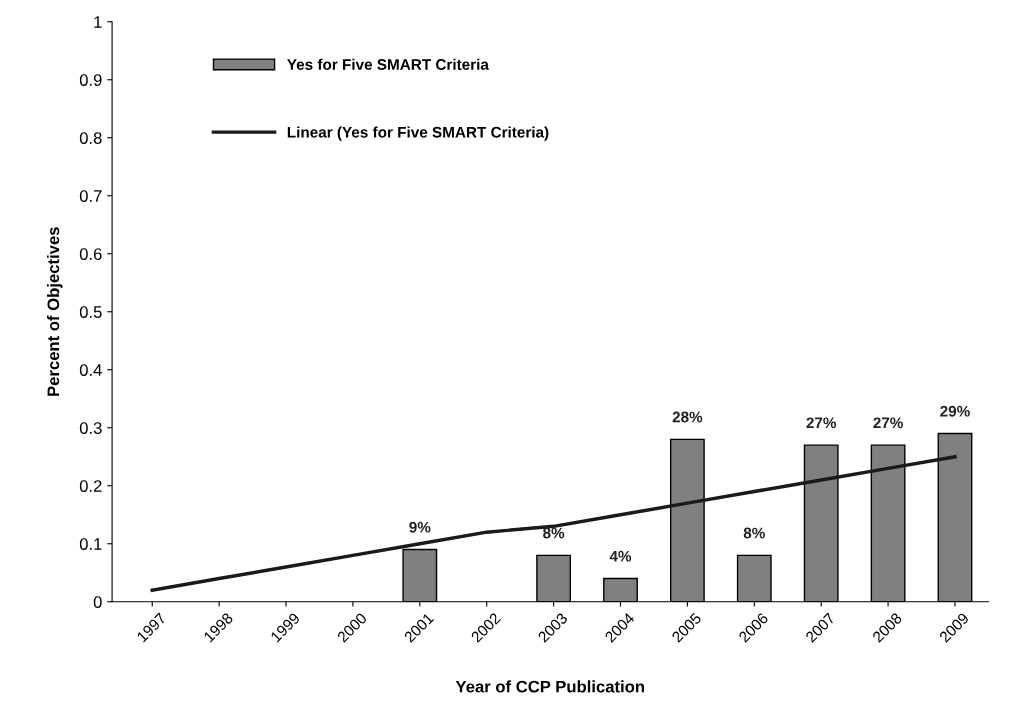 This screenshot has width=1019, height=725. I want to click on data-label: 28%, so click(687, 417).